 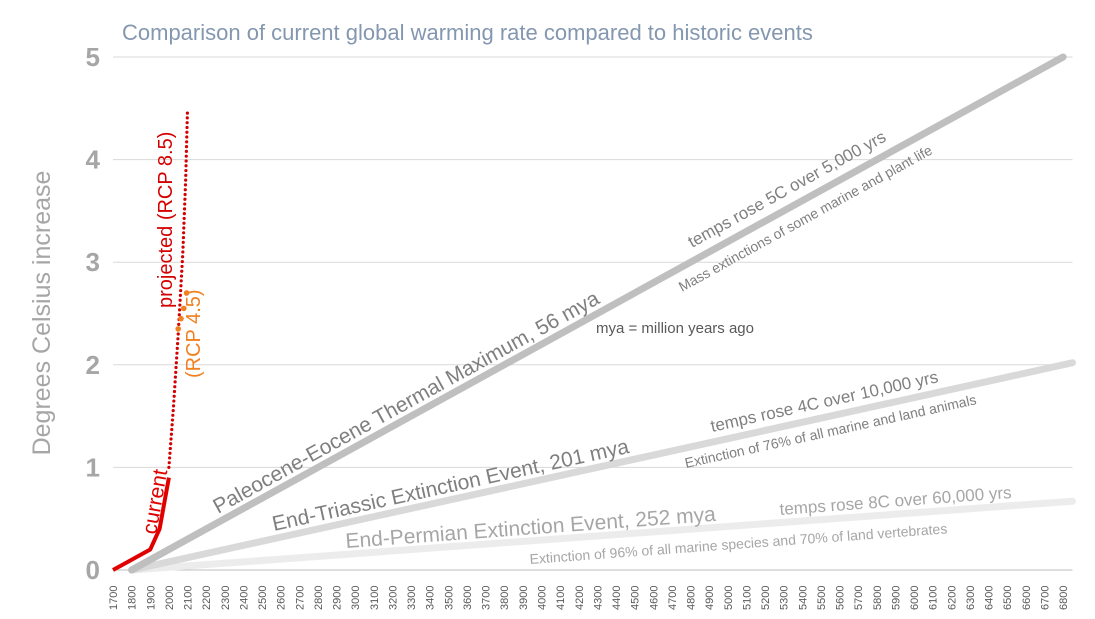 I want to click on x-tick-label: 2300, so click(x=226, y=598).